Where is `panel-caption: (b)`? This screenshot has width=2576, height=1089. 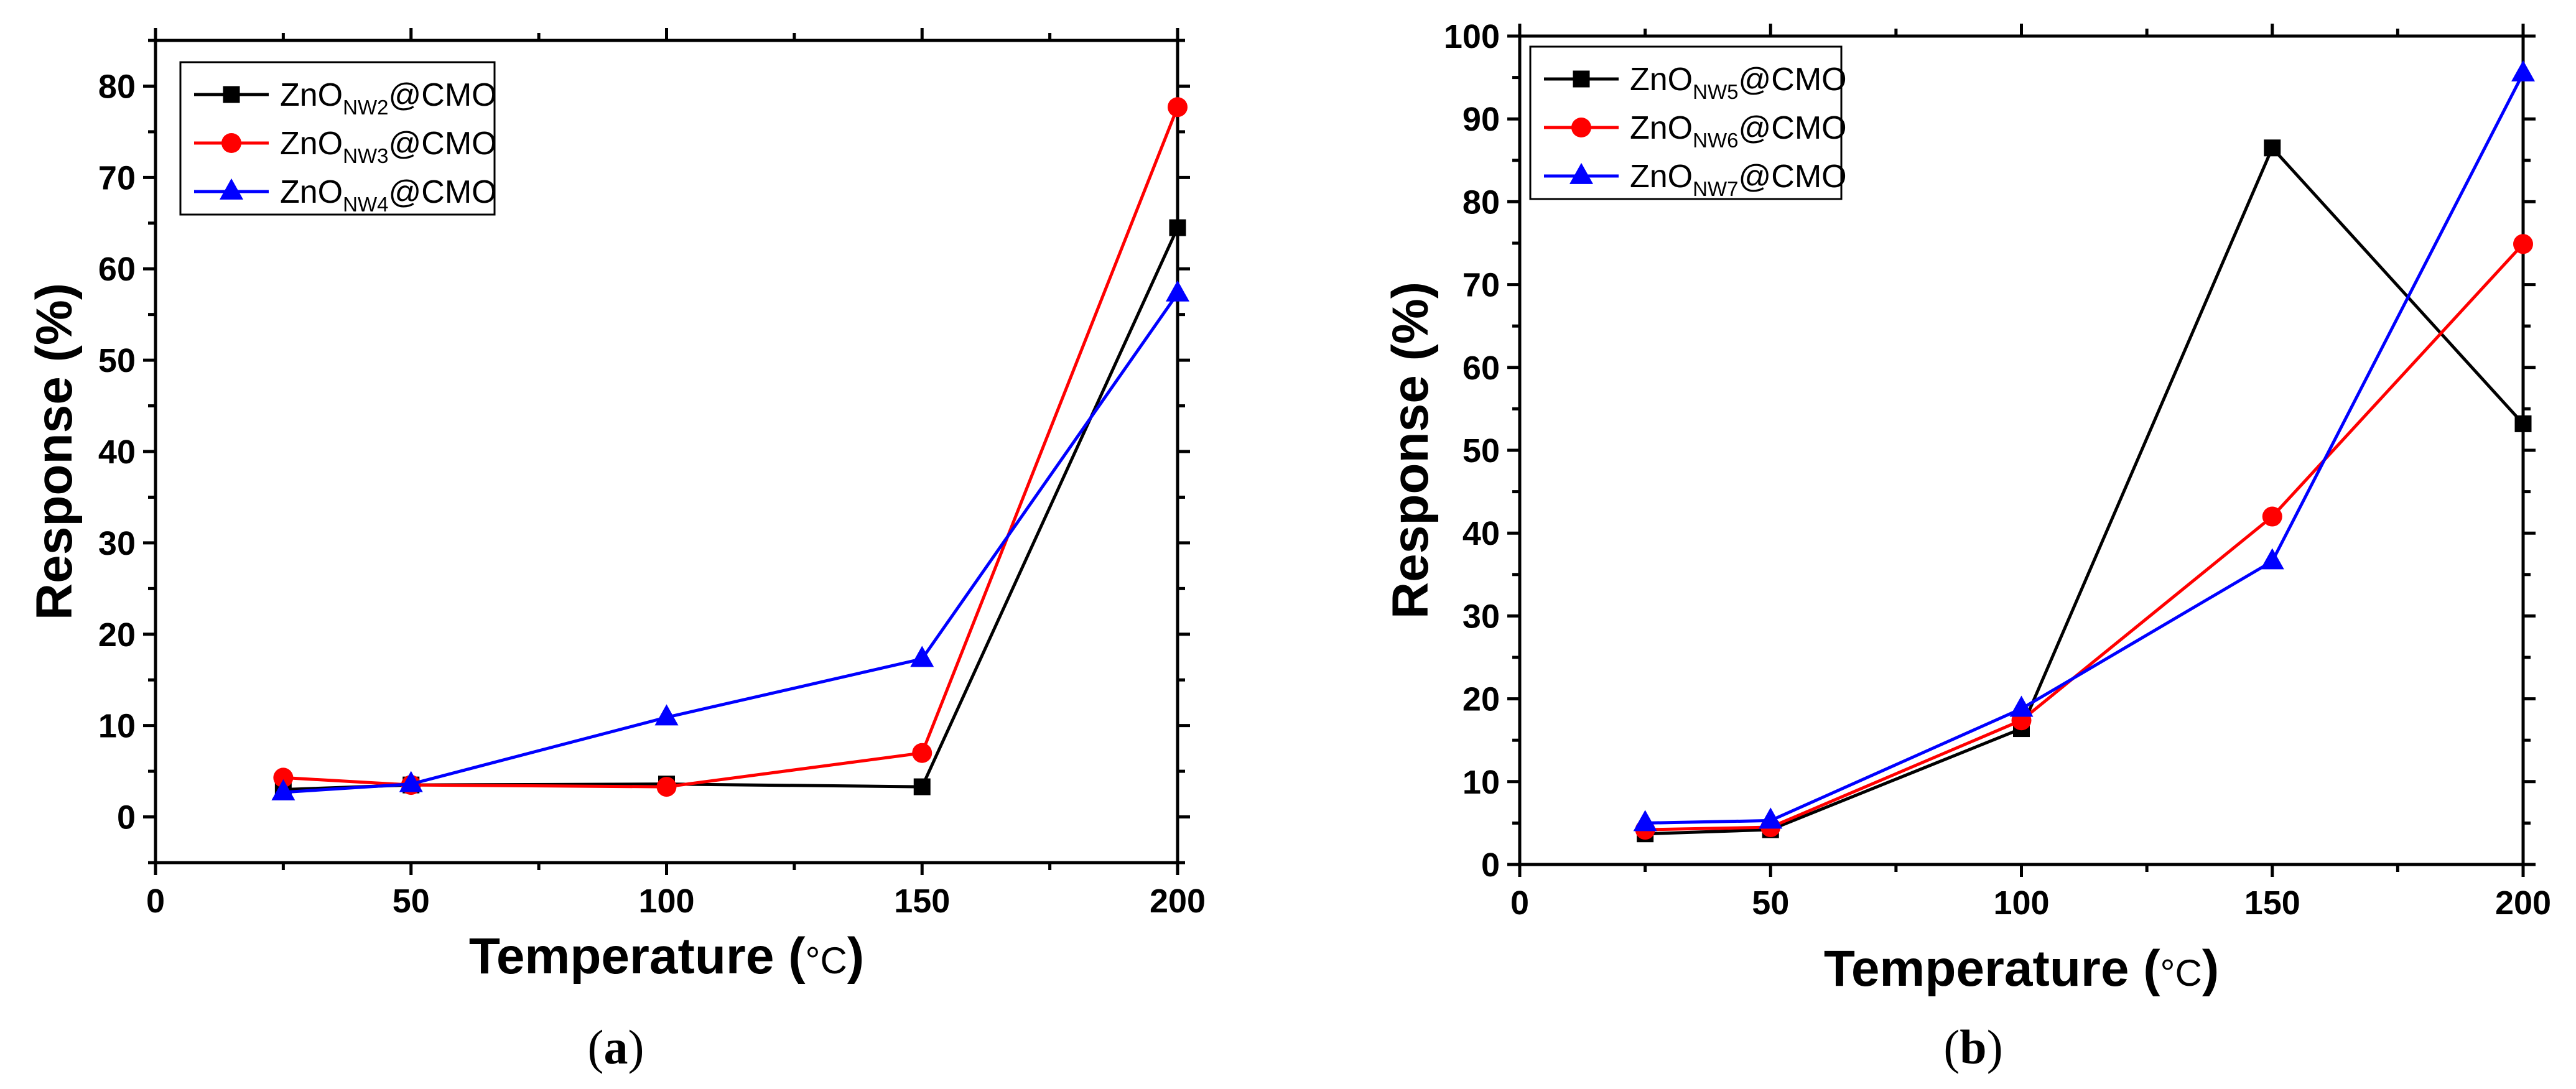 panel-caption: (b) is located at coordinates (1972, 1047).